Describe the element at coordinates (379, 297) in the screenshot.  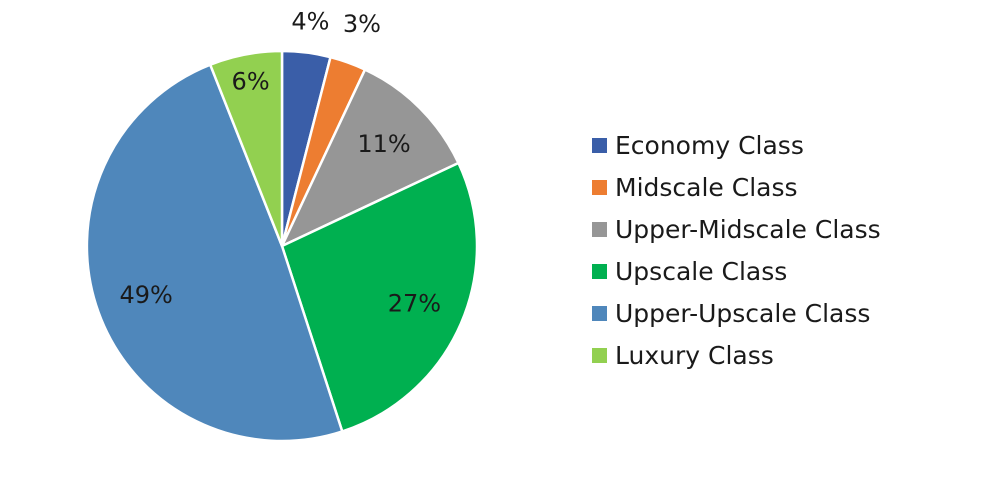
I see `pie-slice-upscale-class` at that location.